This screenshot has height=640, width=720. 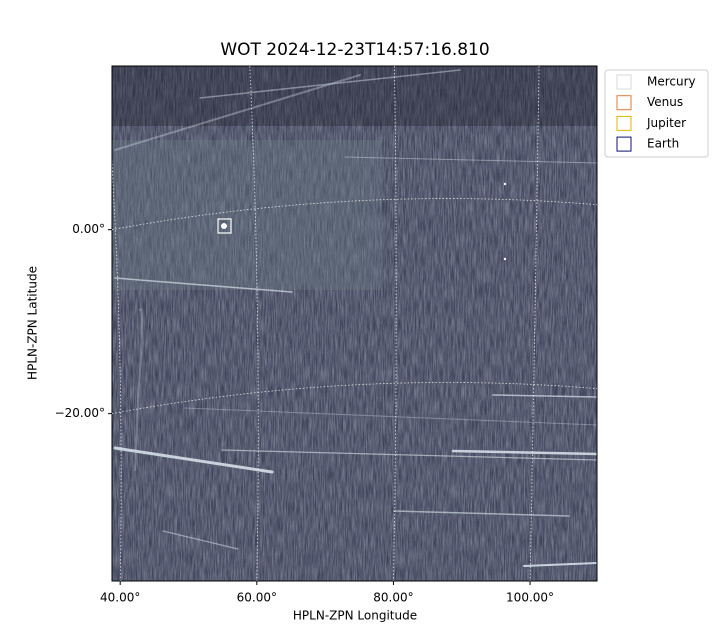 I want to click on legend-label: Venus, so click(x=665, y=102).